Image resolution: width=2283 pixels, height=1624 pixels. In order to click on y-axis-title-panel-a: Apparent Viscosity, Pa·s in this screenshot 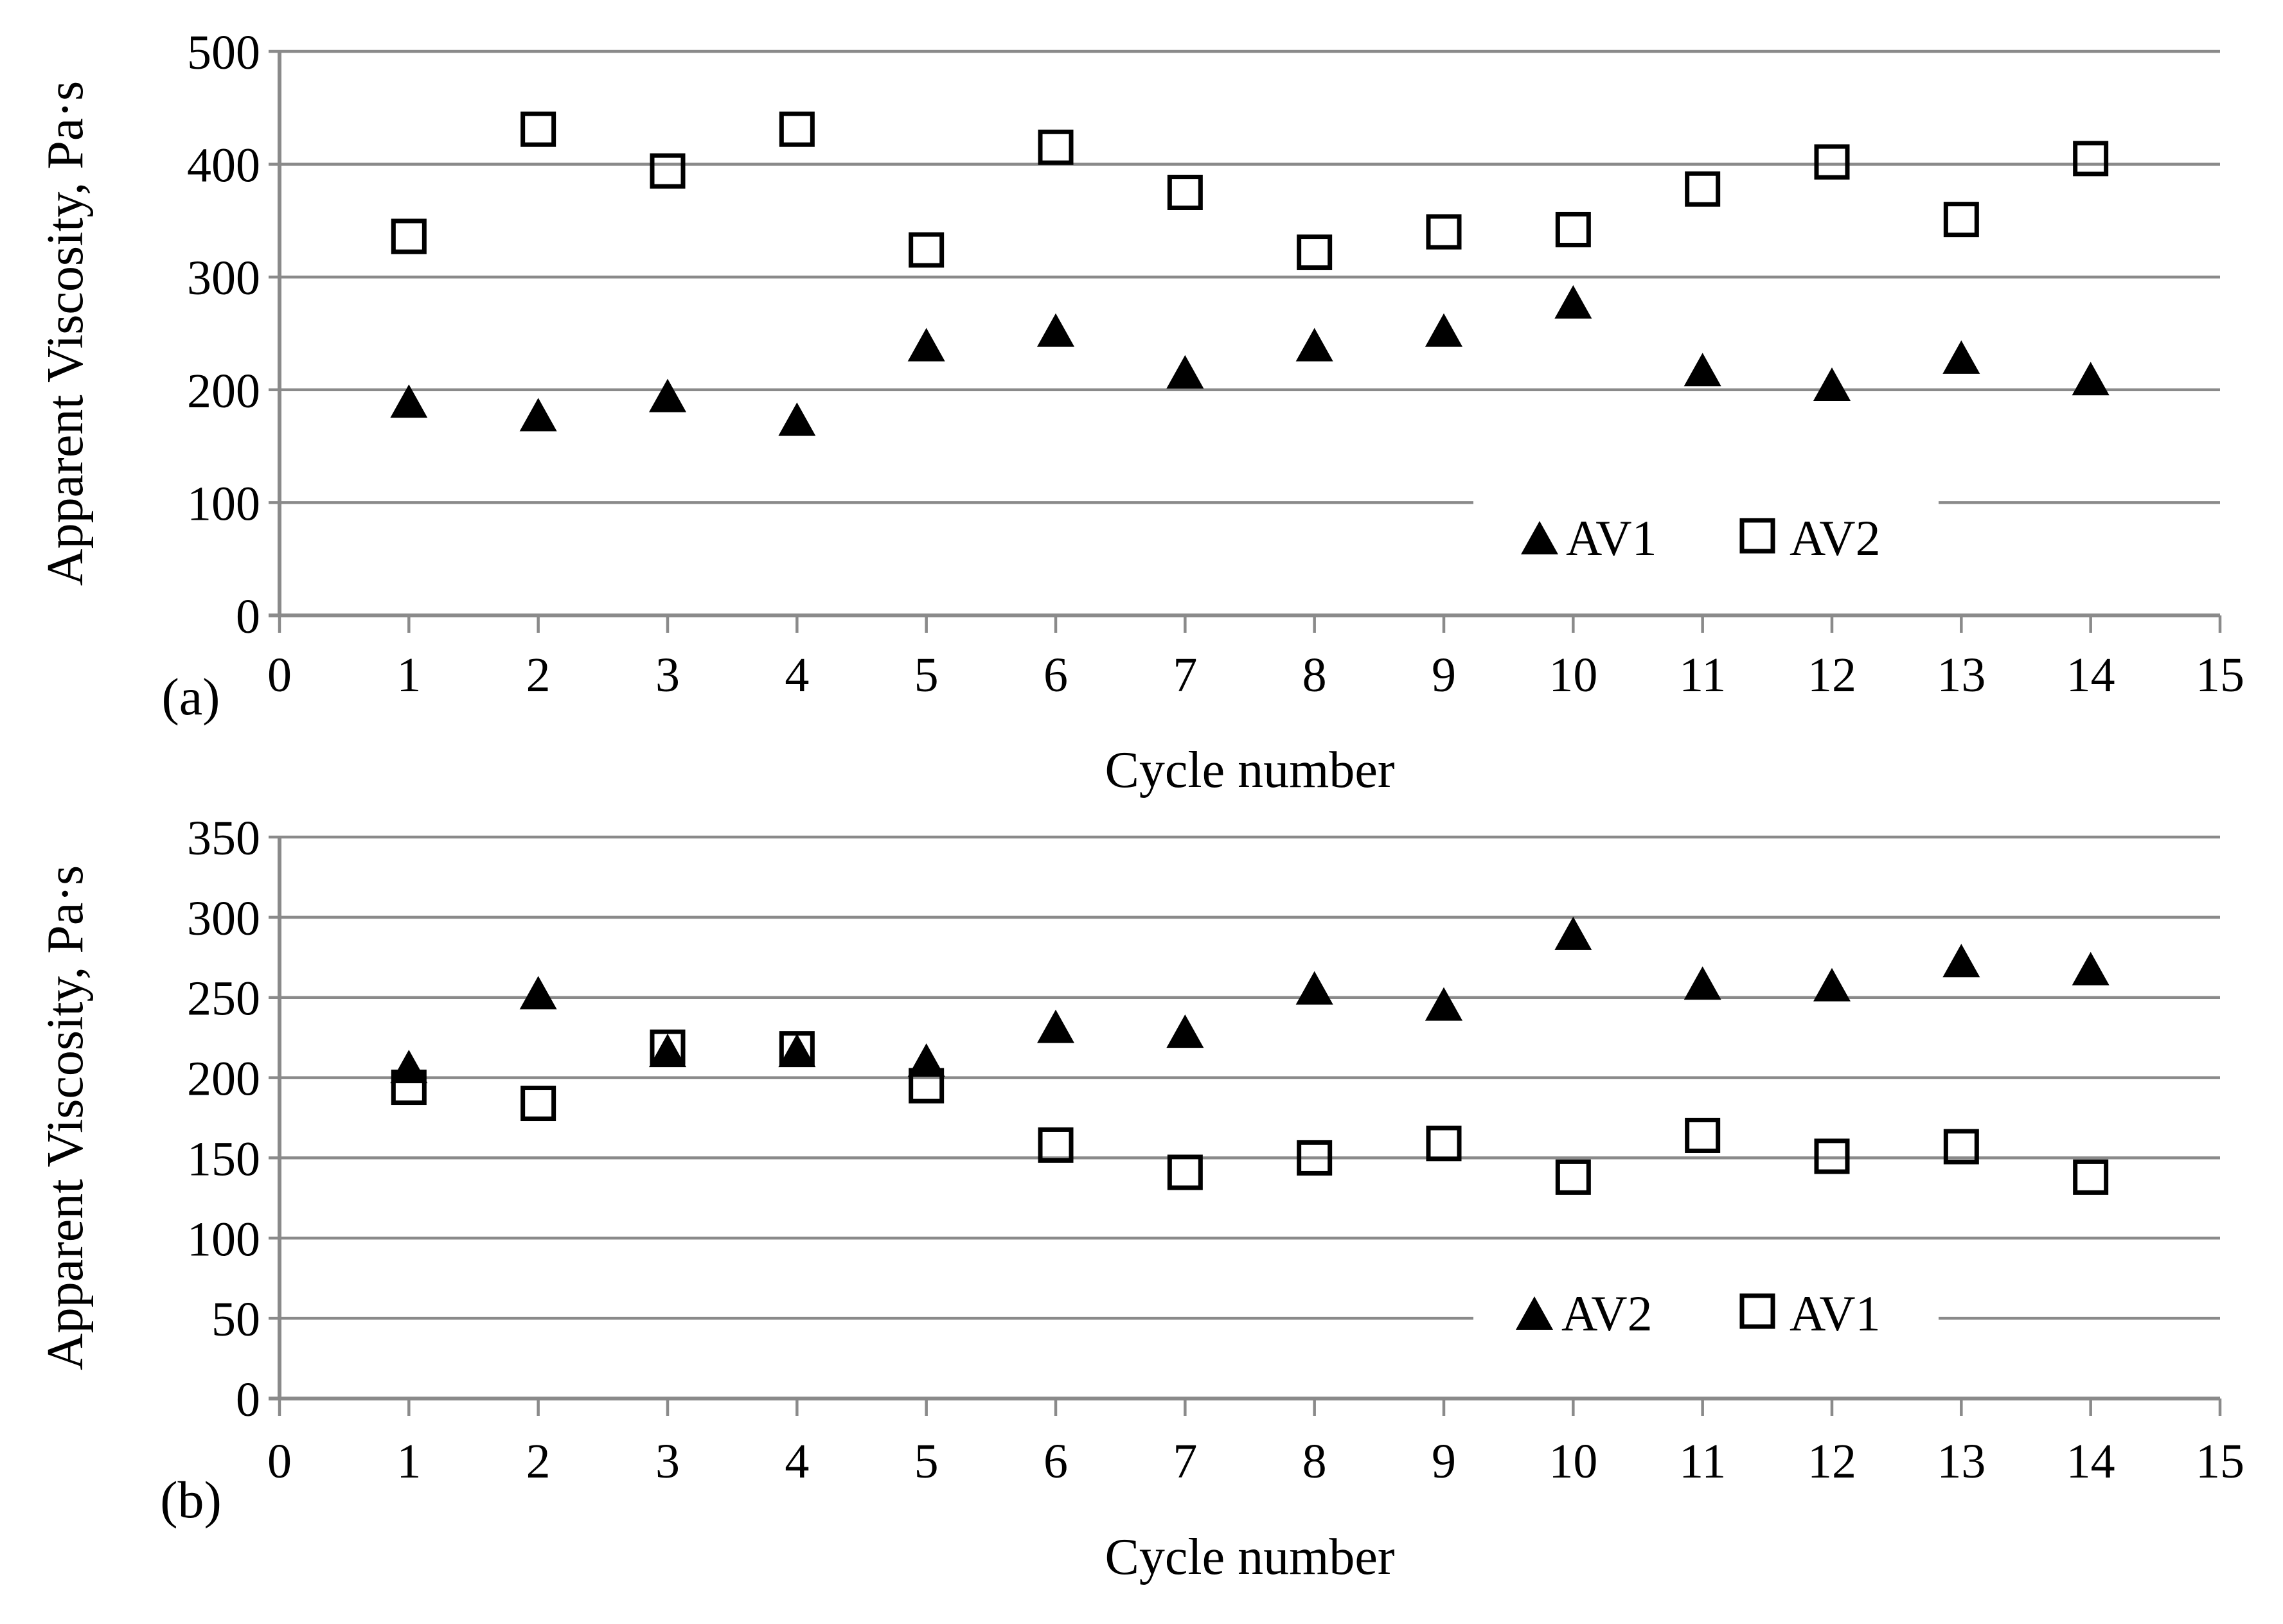, I will do `click(65, 334)`.